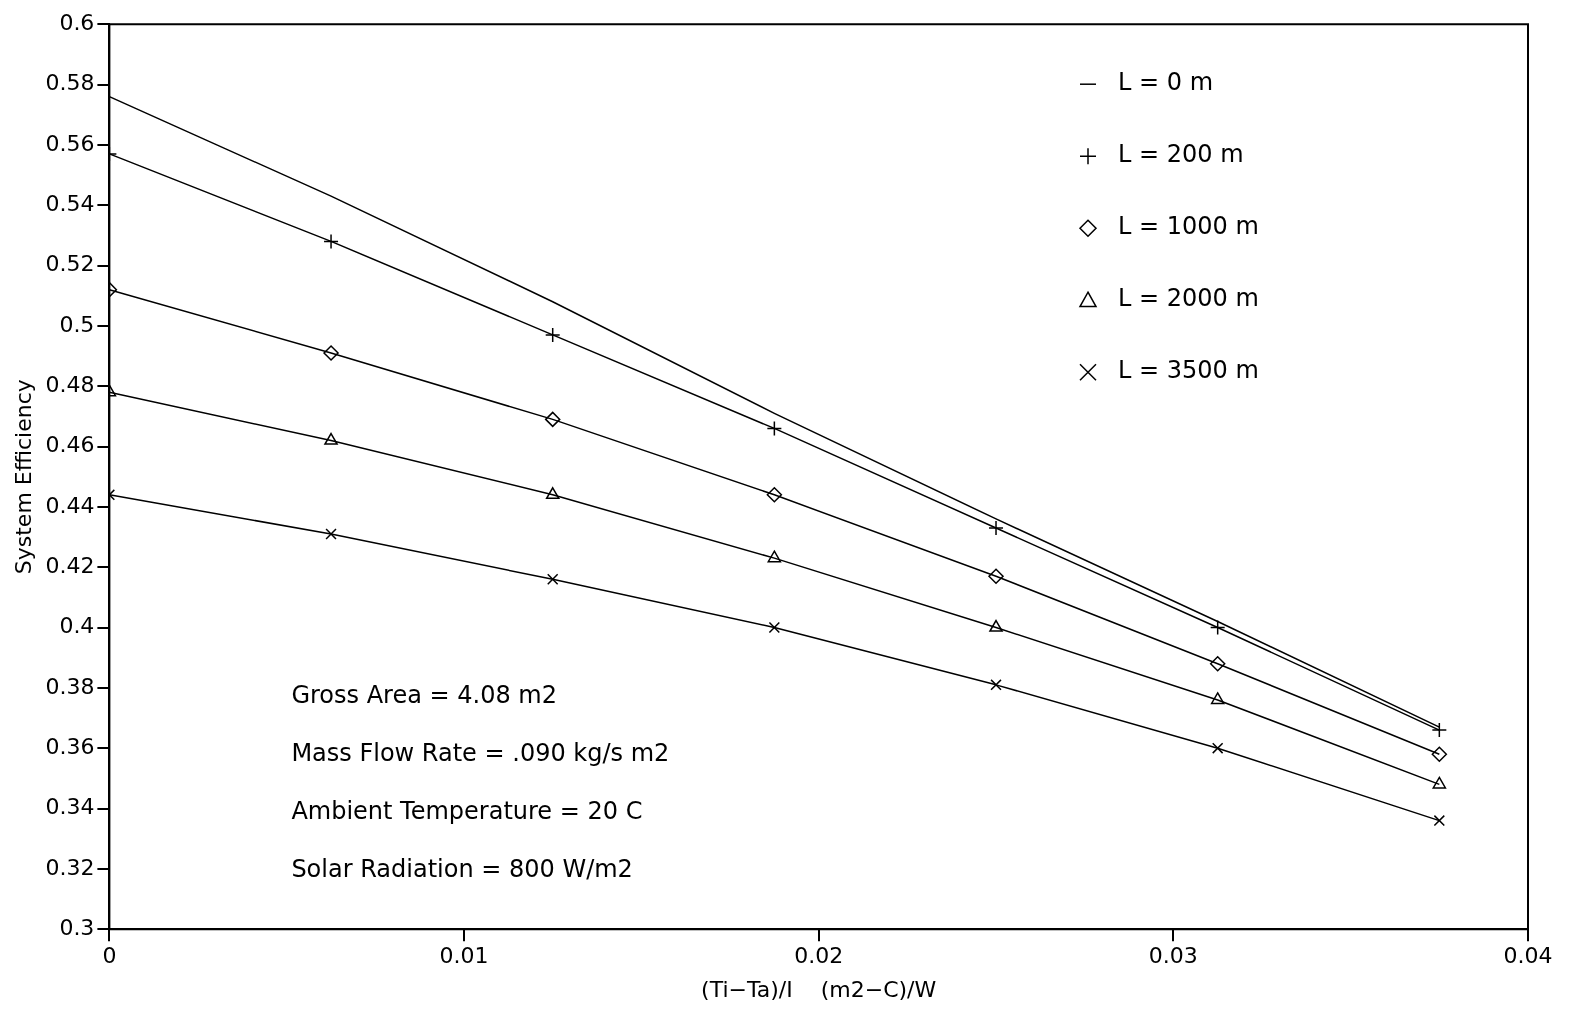 The width and height of the screenshot is (1578, 1022). I want to click on legend-label: L = 3500 m, so click(1188, 370).